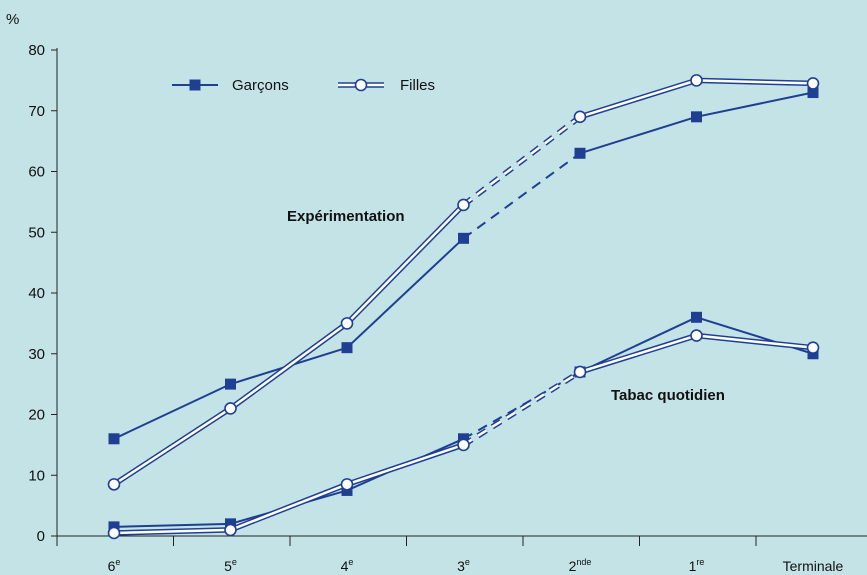 The width and height of the screenshot is (867, 575). I want to click on y-tick-label: 30, so click(36, 354).